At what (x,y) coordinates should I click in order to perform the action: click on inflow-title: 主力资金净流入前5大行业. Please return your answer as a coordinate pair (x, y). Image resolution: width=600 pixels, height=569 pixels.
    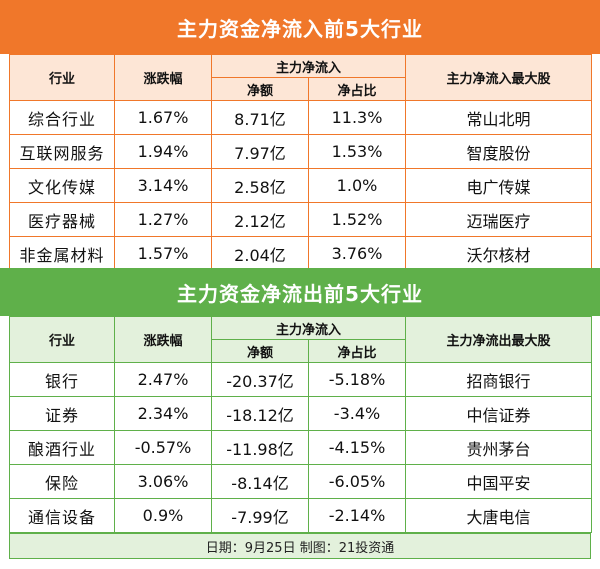
    Looking at the image, I should click on (300, 27).